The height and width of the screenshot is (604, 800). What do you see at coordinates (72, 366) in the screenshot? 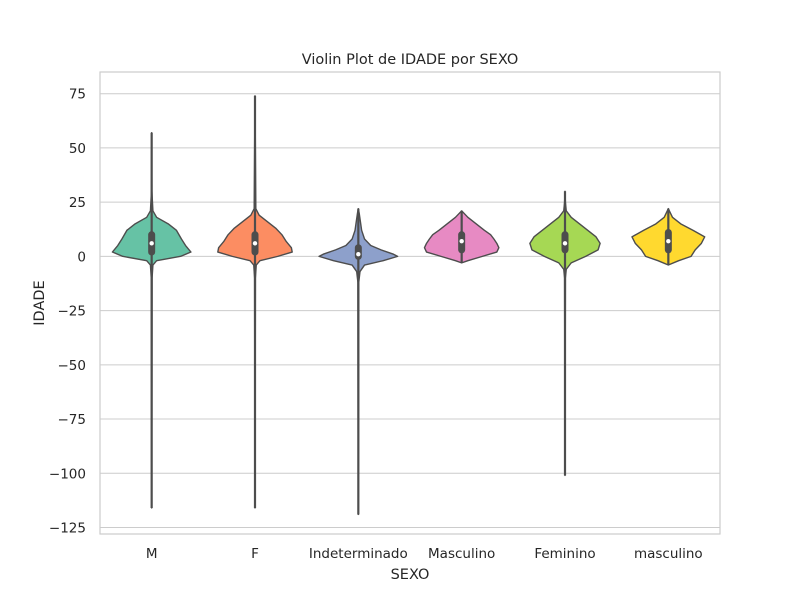
I see `y-tick-label: −50` at bounding box center [72, 366].